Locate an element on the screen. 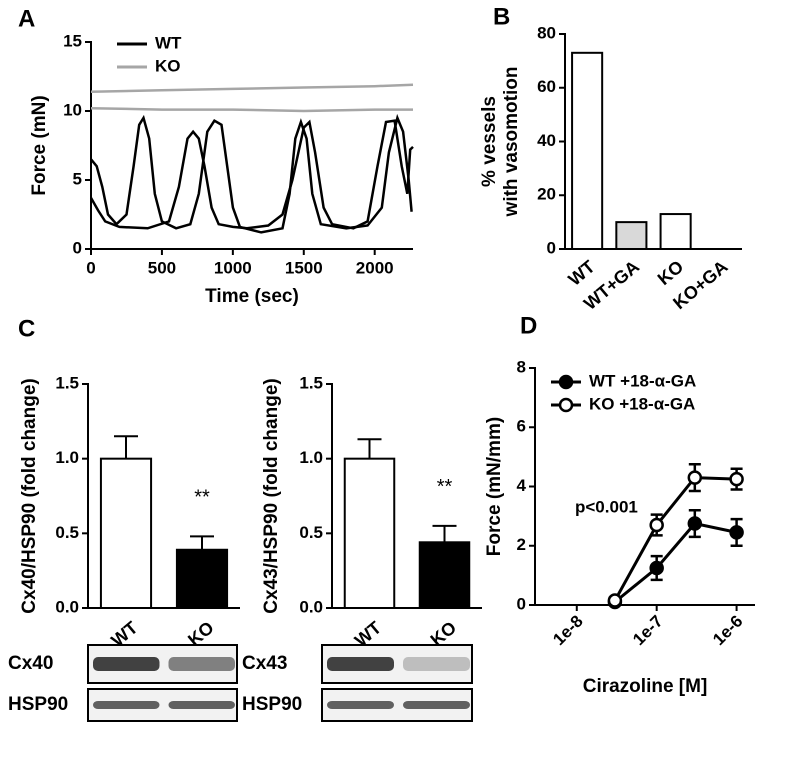 This screenshot has width=785, height=757. y-tick-label: 20 is located at coordinates (546, 194).